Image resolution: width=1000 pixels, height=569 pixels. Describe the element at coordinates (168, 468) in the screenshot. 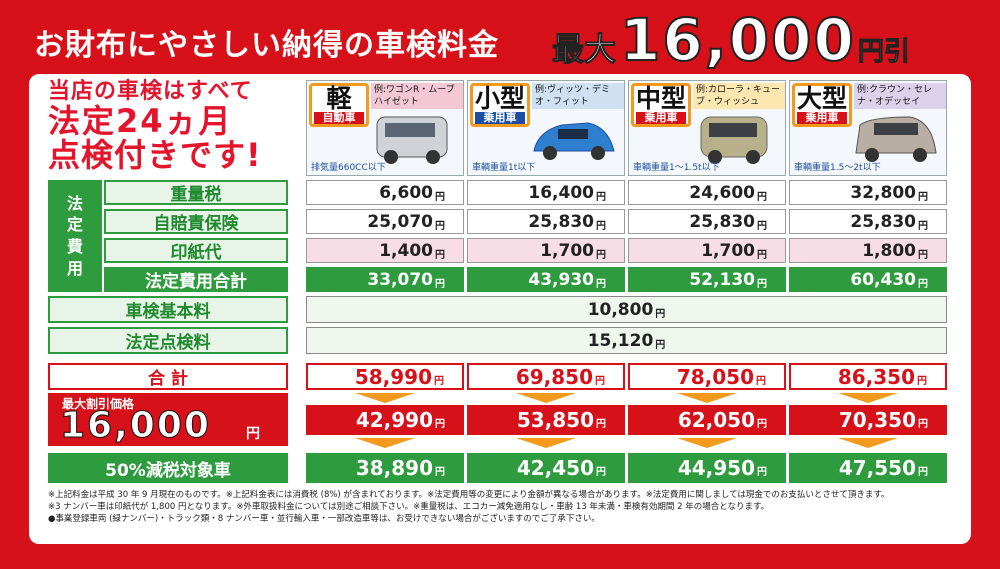

I see `row-label-half-tax: 50%減税対象車` at that location.